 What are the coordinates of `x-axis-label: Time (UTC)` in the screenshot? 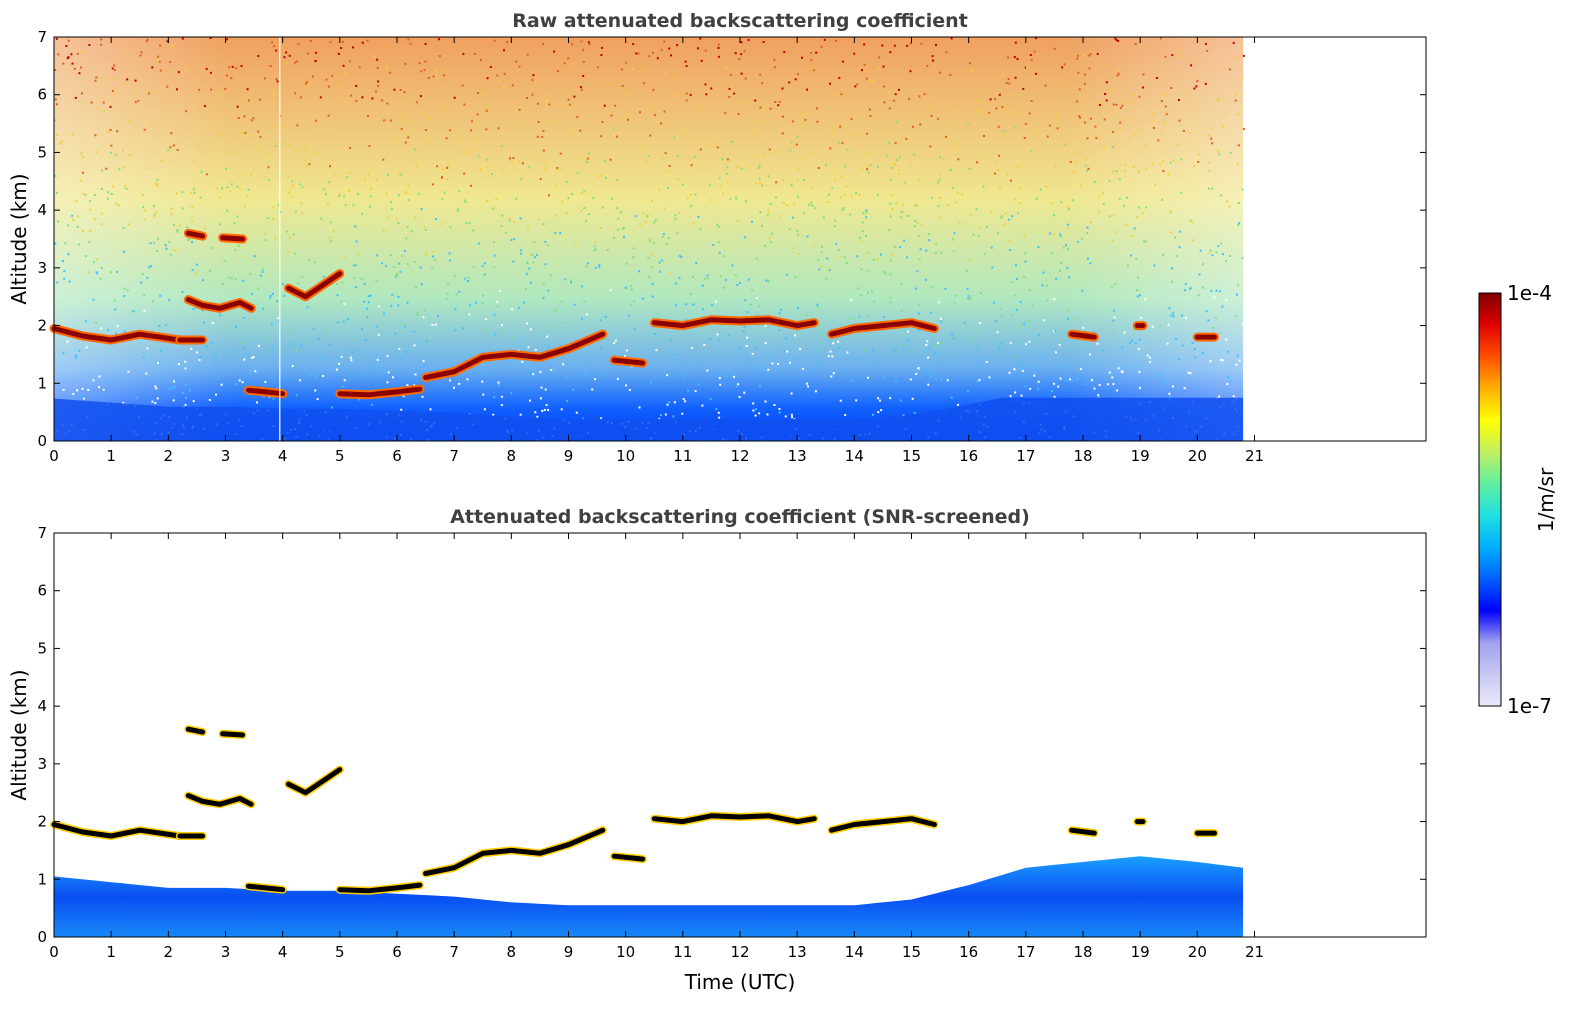 It's located at (740, 982).